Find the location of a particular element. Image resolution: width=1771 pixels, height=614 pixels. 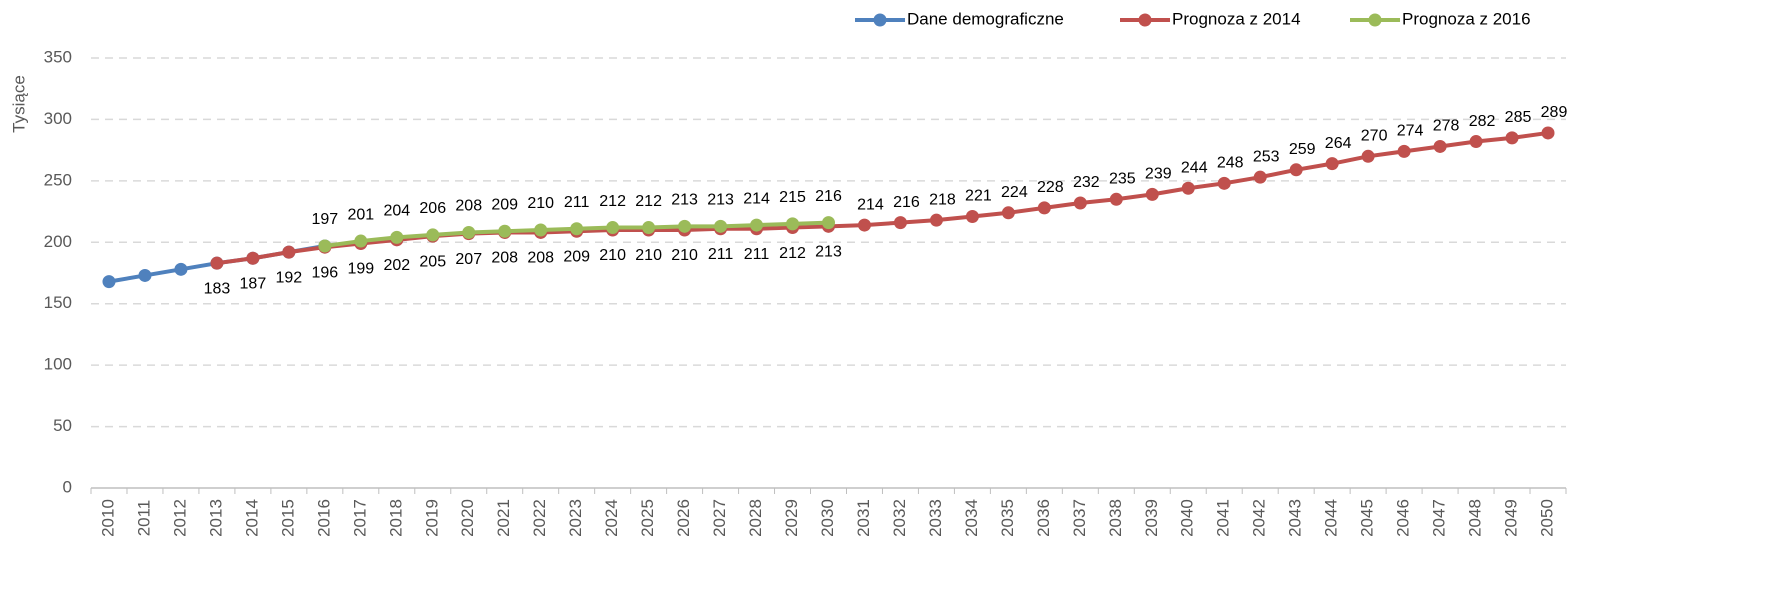

x-tick-label: 2033 is located at coordinates (935, 518).